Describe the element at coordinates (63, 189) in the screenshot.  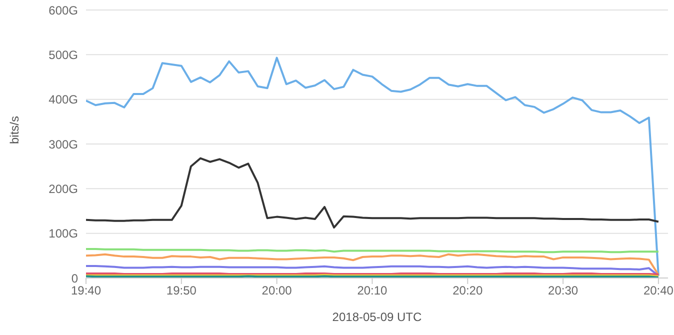
I see `y-tick-label: 200G` at that location.